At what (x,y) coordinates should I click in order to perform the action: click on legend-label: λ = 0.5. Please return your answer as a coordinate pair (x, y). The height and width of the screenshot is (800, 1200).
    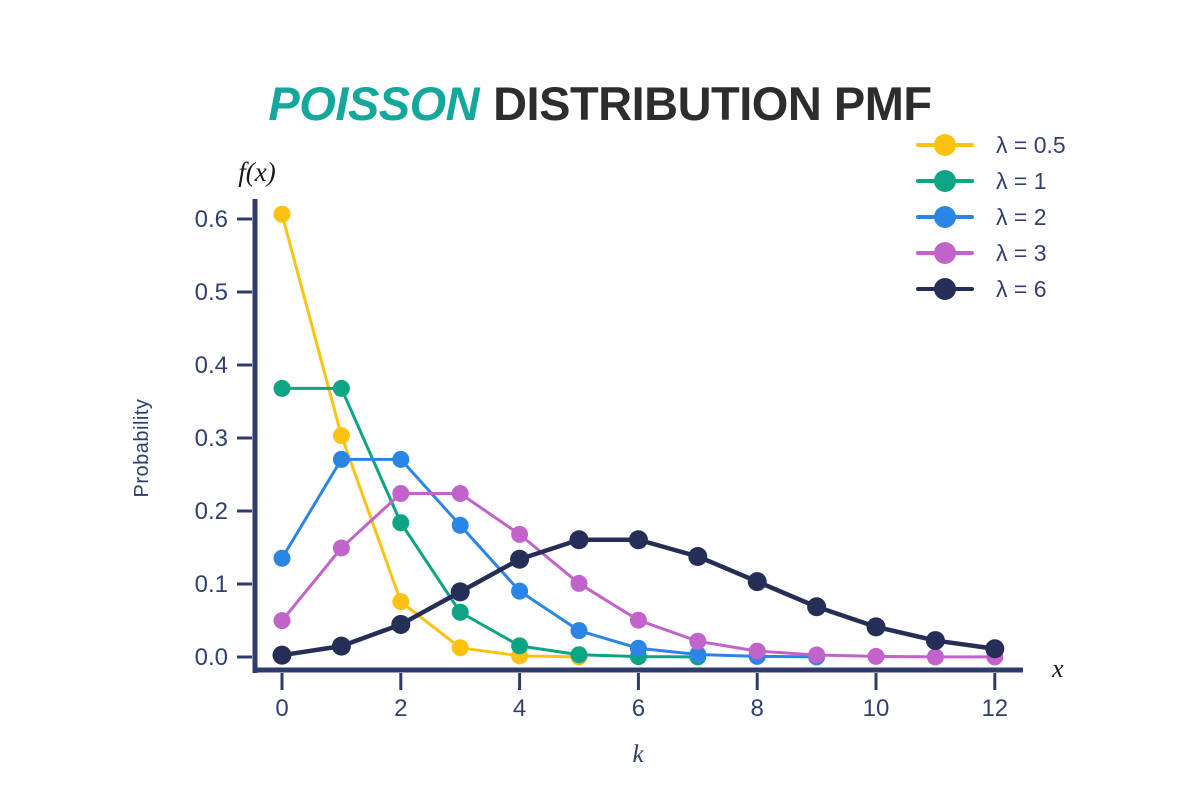
    Looking at the image, I should click on (1031, 144).